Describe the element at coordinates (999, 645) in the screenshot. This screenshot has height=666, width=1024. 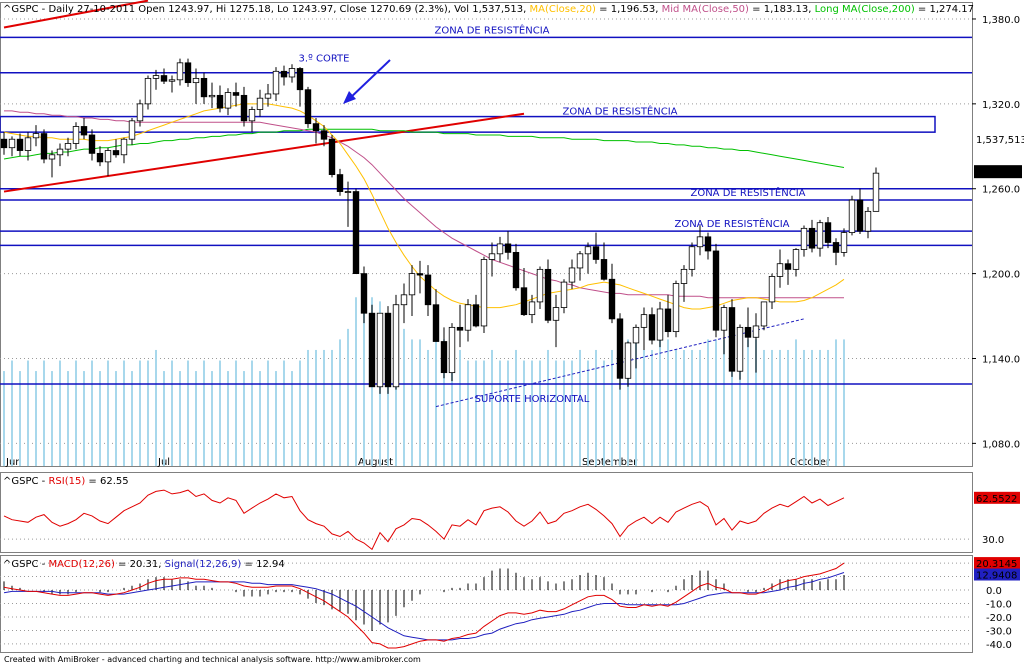
I see `macd-tick-label: -40.0` at that location.